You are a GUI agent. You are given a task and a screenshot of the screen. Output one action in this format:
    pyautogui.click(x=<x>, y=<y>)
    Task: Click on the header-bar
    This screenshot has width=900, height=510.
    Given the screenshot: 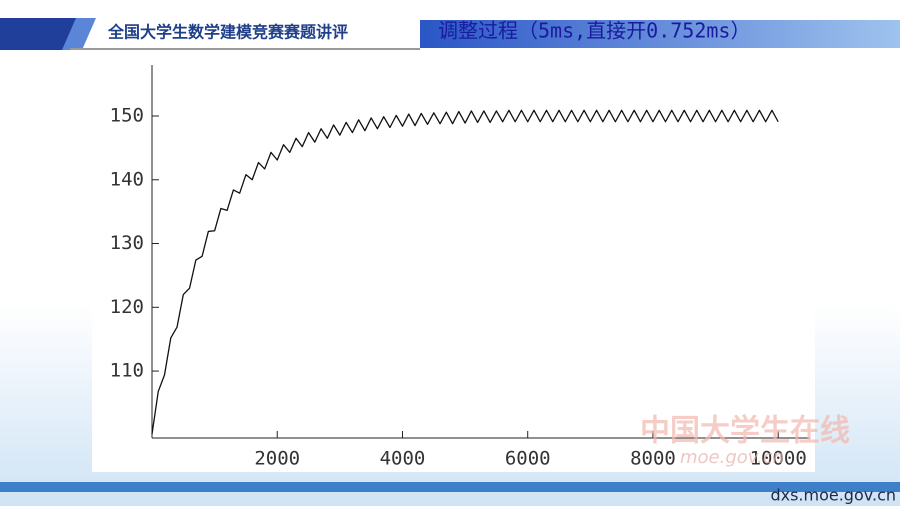 What is the action you would take?
    pyautogui.click(x=660, y=34)
    